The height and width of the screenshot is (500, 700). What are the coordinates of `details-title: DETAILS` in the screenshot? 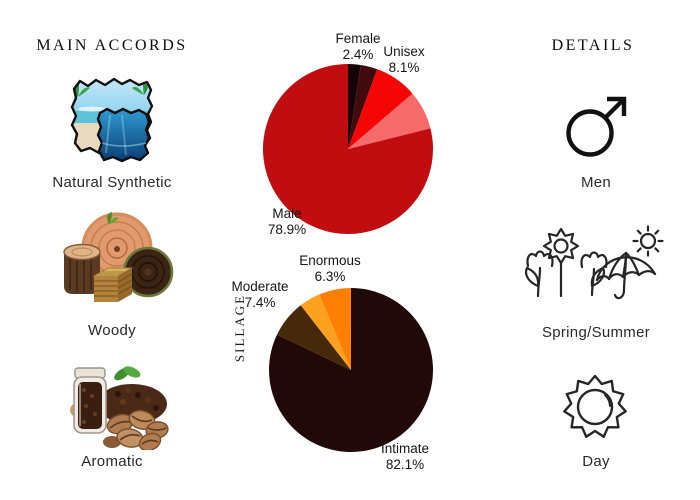 It's located at (593, 45).